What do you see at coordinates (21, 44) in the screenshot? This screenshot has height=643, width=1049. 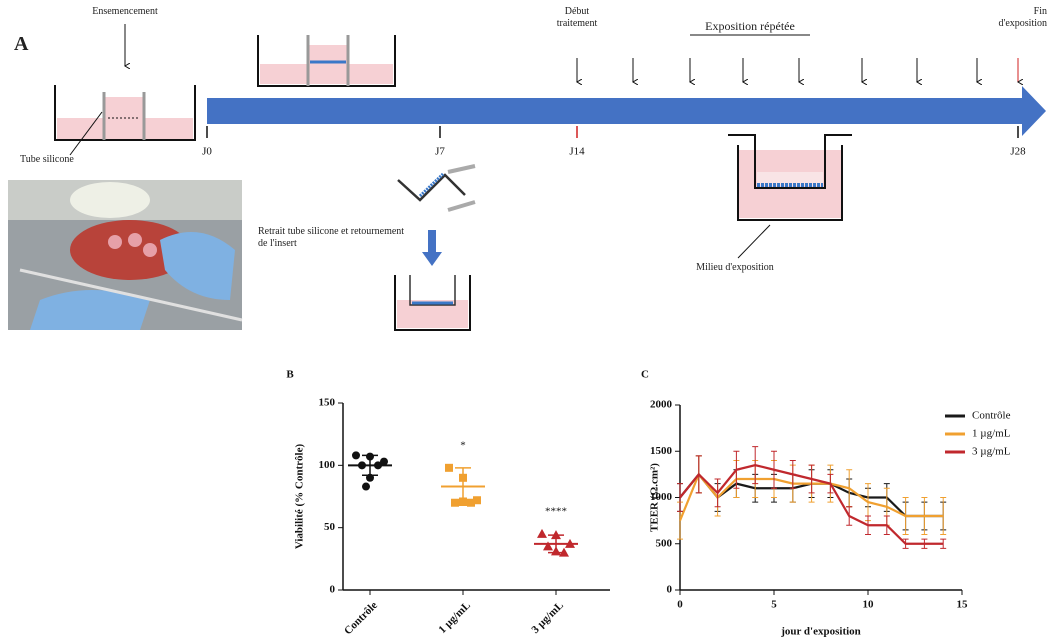 I see `panel-label: A` at bounding box center [21, 44].